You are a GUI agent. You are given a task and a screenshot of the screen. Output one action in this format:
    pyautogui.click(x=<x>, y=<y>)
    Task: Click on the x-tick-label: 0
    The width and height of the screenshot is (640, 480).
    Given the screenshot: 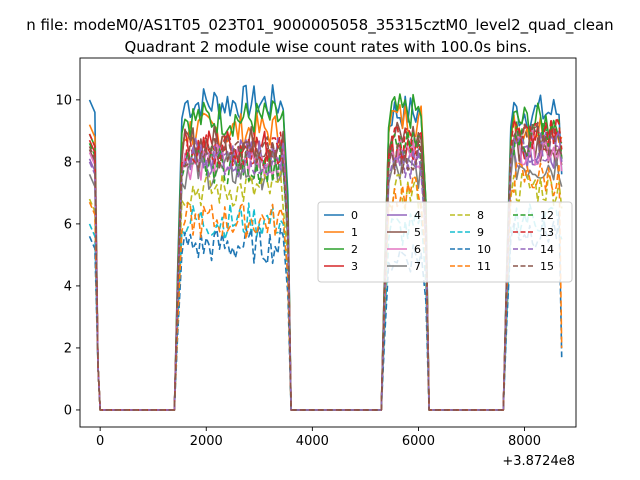 What is the action you would take?
    pyautogui.click(x=100, y=441)
    